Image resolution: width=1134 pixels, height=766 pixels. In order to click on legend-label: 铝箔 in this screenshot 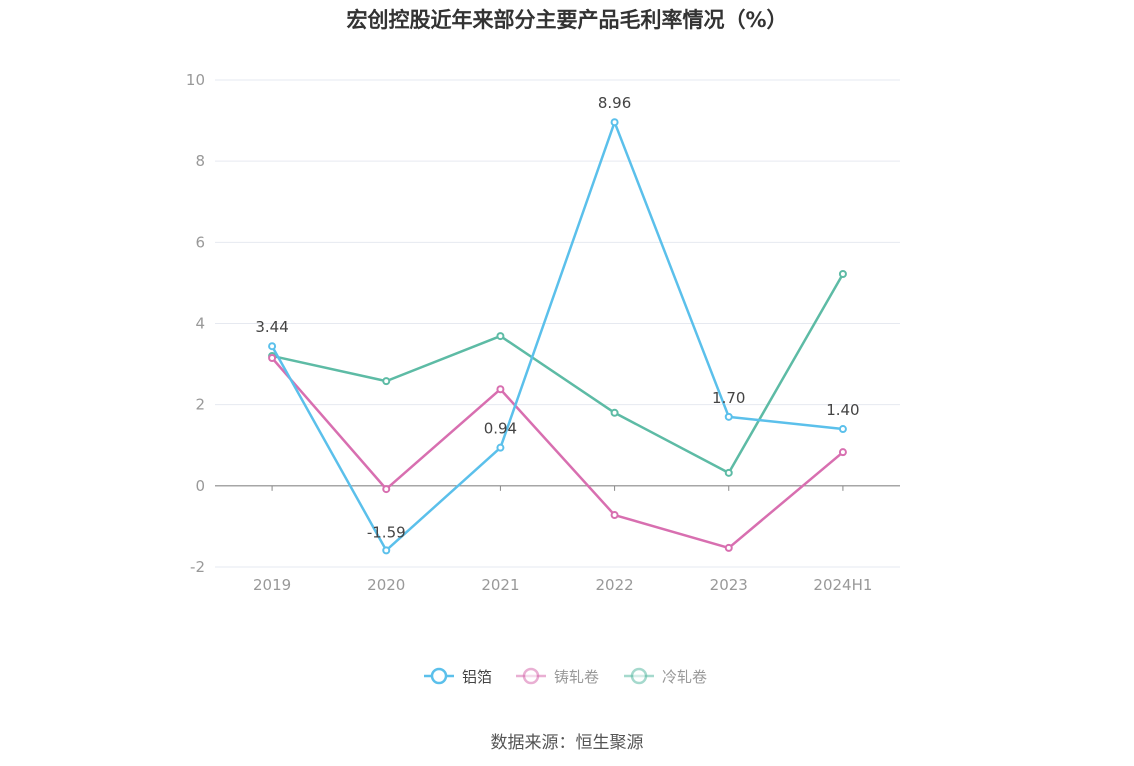, I will do `click(477, 677)`.